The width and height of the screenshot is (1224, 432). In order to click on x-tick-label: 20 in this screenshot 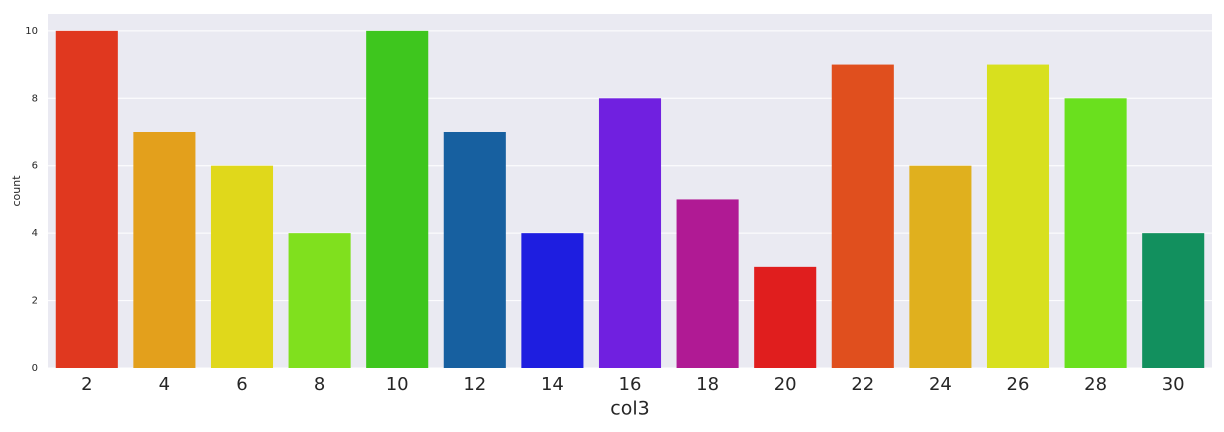, I will do `click(785, 384)`.